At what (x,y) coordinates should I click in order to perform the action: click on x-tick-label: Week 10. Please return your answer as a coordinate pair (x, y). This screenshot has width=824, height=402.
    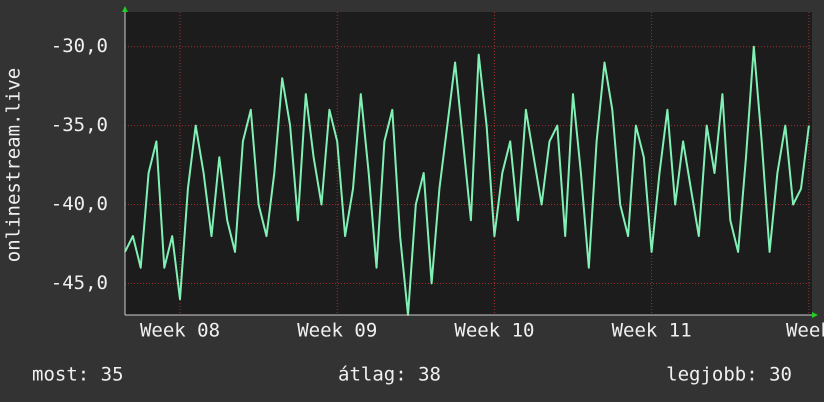
    Looking at the image, I should click on (494, 331).